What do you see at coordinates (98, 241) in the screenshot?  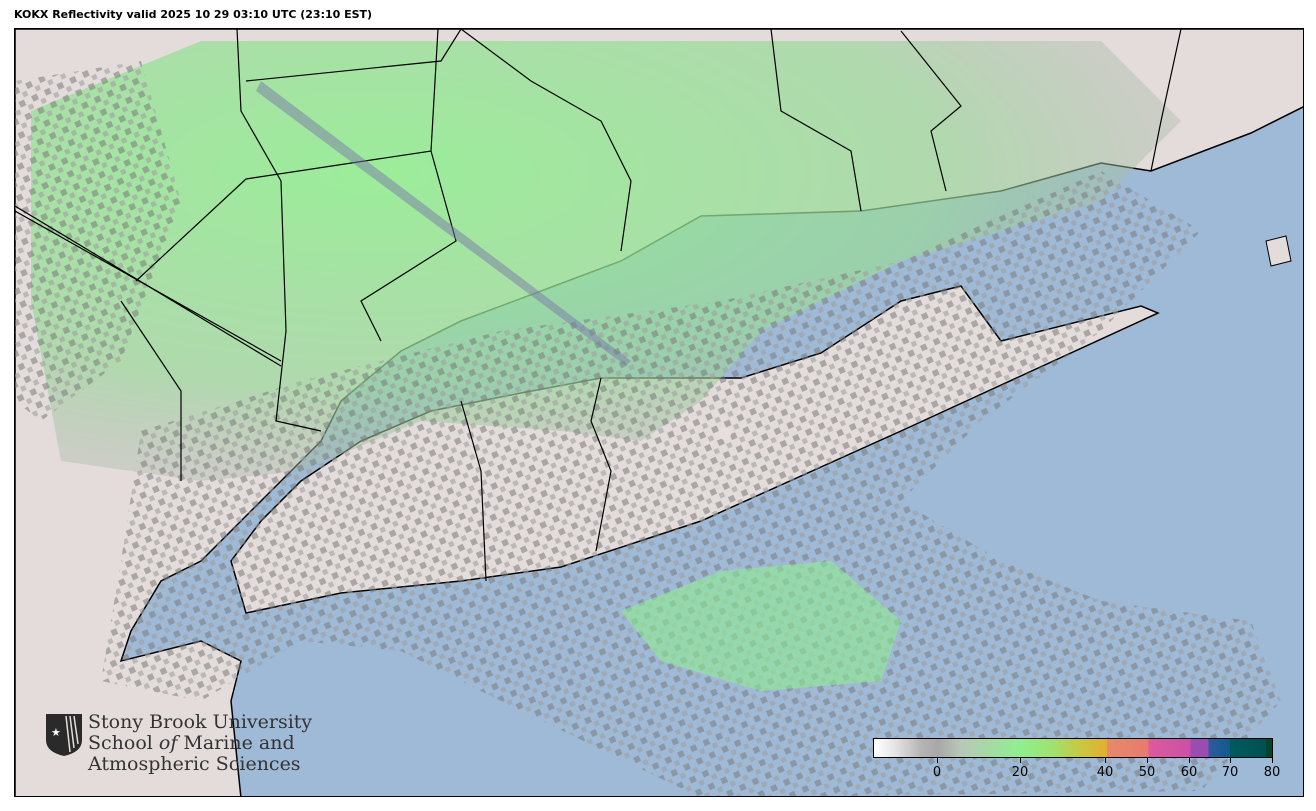 I see `west-gray-echo` at bounding box center [98, 241].